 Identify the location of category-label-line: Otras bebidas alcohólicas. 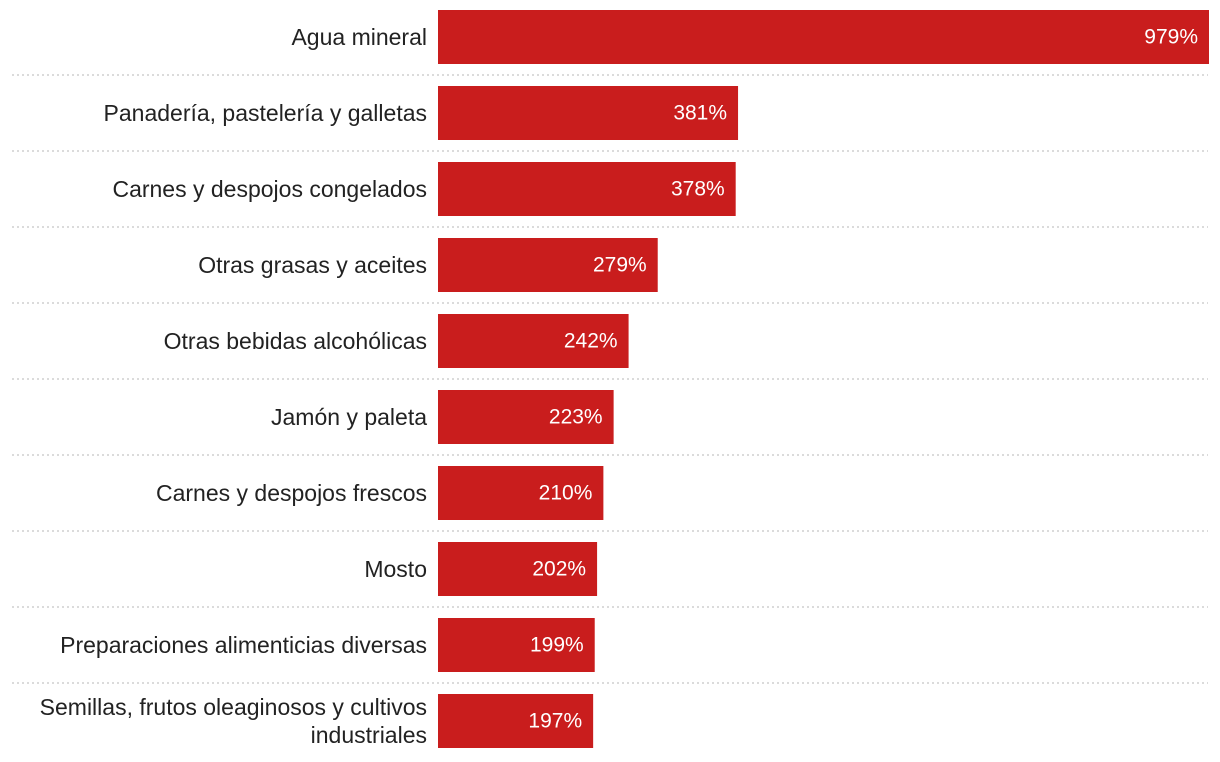
(295, 341).